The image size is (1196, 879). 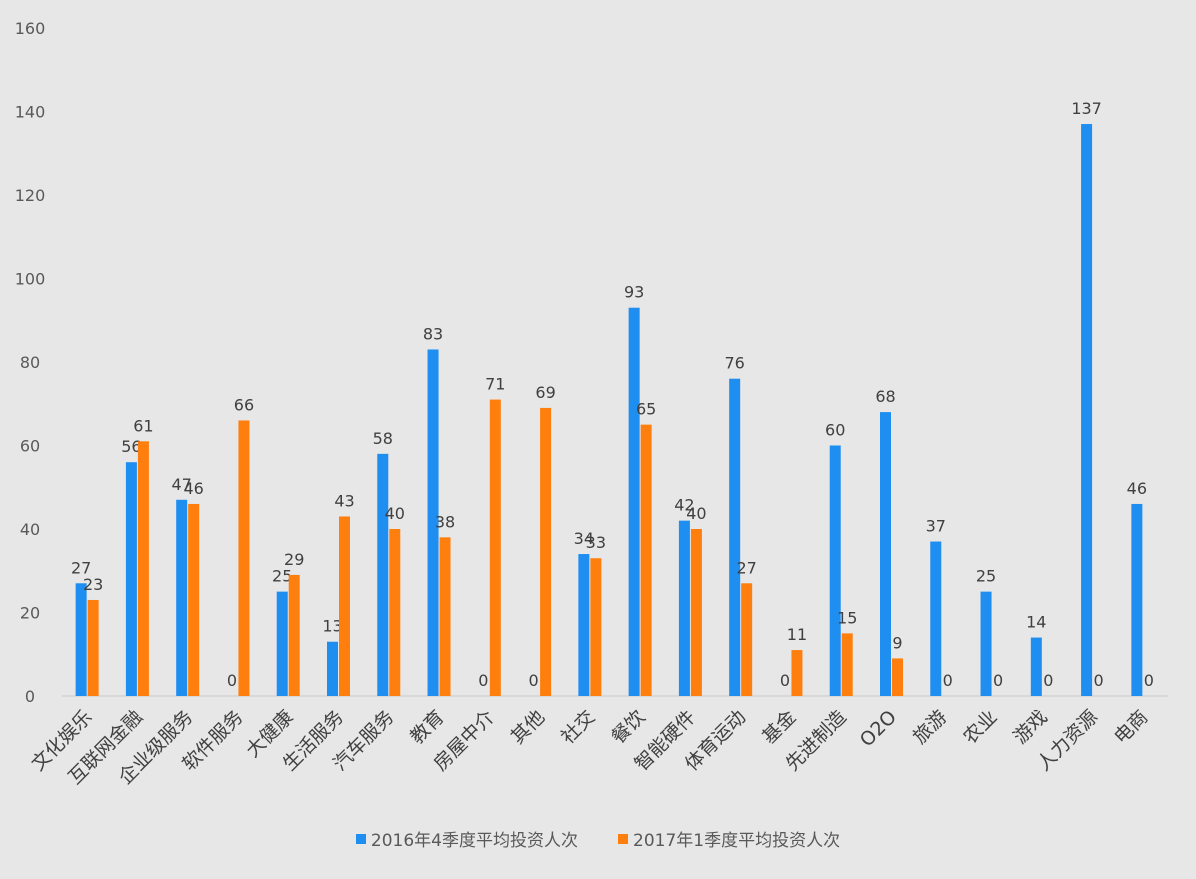 What do you see at coordinates (747, 567) in the screenshot?
I see `data-label-series-2: 27` at bounding box center [747, 567].